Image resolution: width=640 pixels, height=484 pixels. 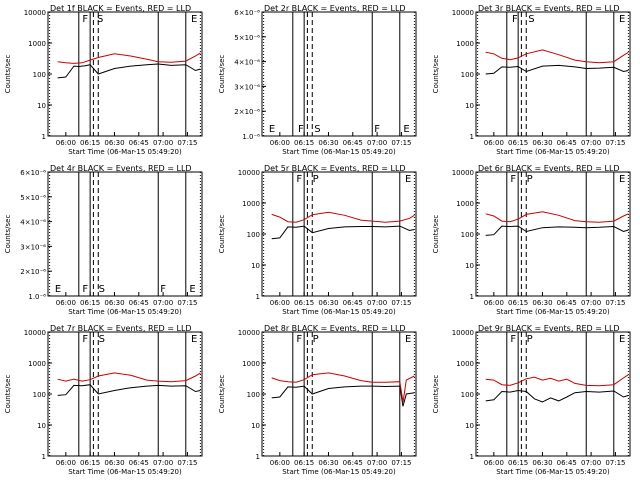 What do you see at coordinates (353, 463) in the screenshot?
I see `x-tick-label: 06:45` at bounding box center [353, 463].